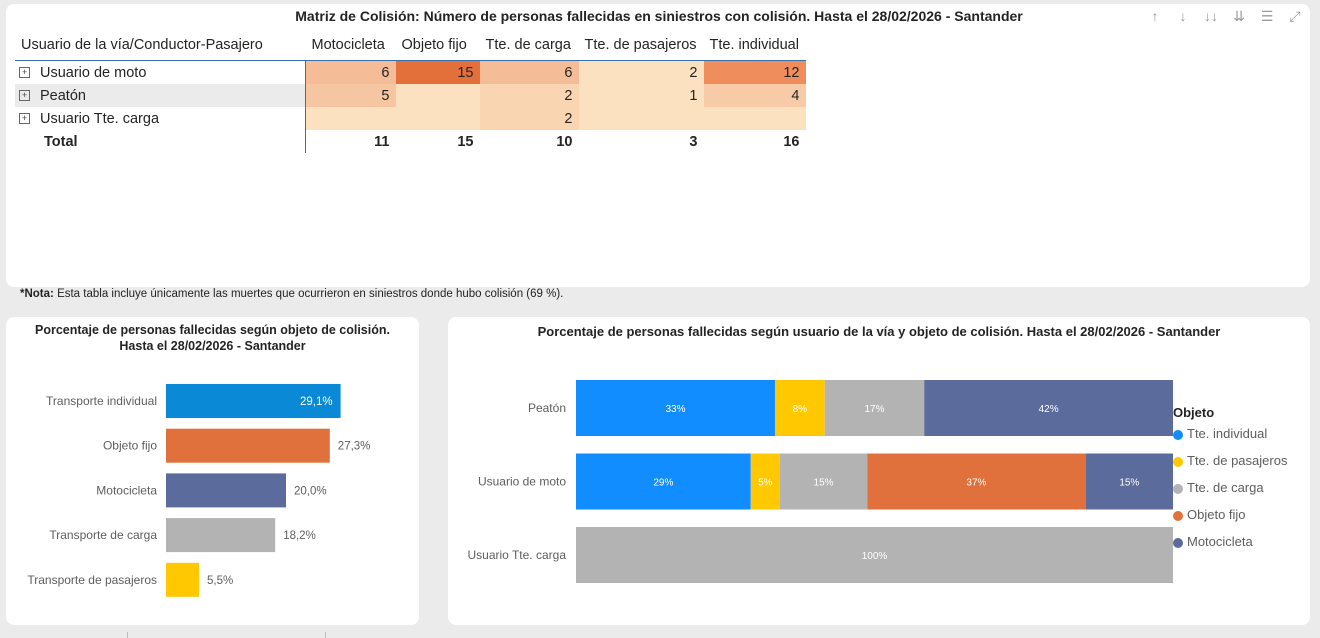  Describe the element at coordinates (354, 447) in the screenshot. I see `data-label: 27,3%` at that location.